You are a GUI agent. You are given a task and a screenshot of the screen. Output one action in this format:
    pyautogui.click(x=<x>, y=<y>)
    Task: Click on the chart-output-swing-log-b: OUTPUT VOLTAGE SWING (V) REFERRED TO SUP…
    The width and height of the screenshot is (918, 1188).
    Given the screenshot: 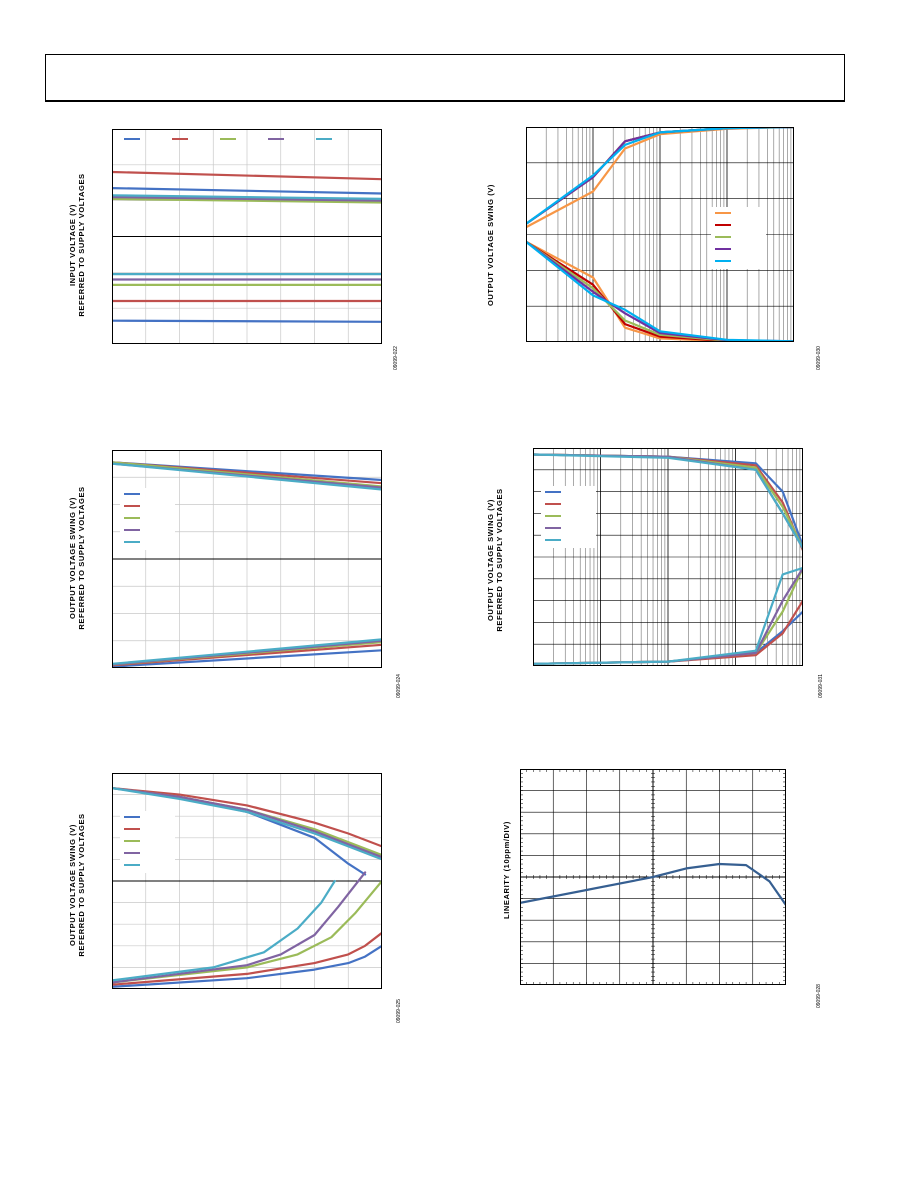 What is the action you would take?
    pyautogui.click(x=651, y=575)
    